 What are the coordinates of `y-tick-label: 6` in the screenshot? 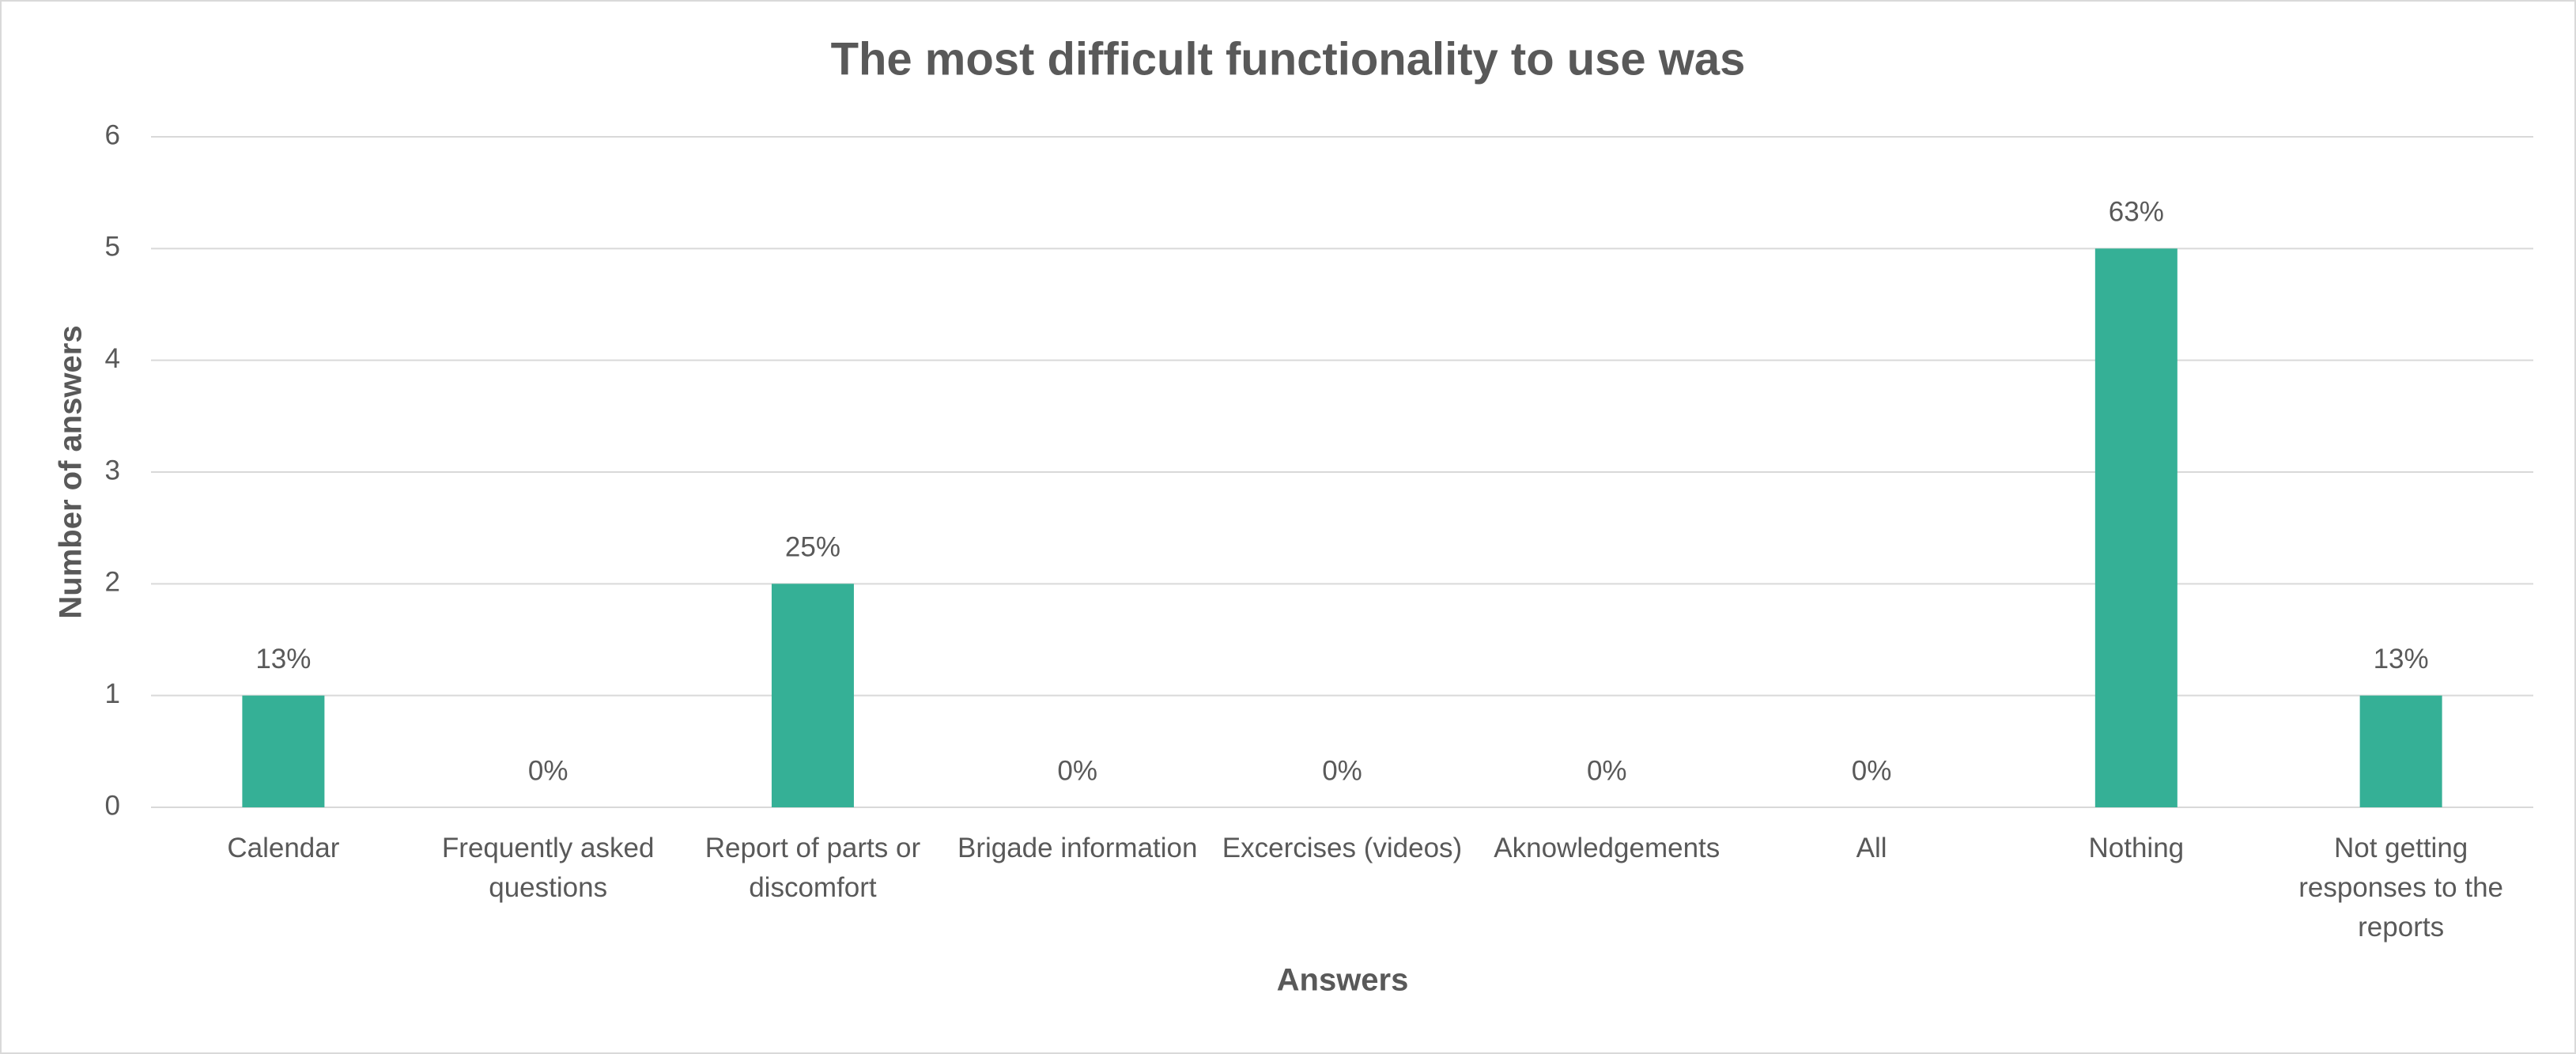 It's located at (112, 134).